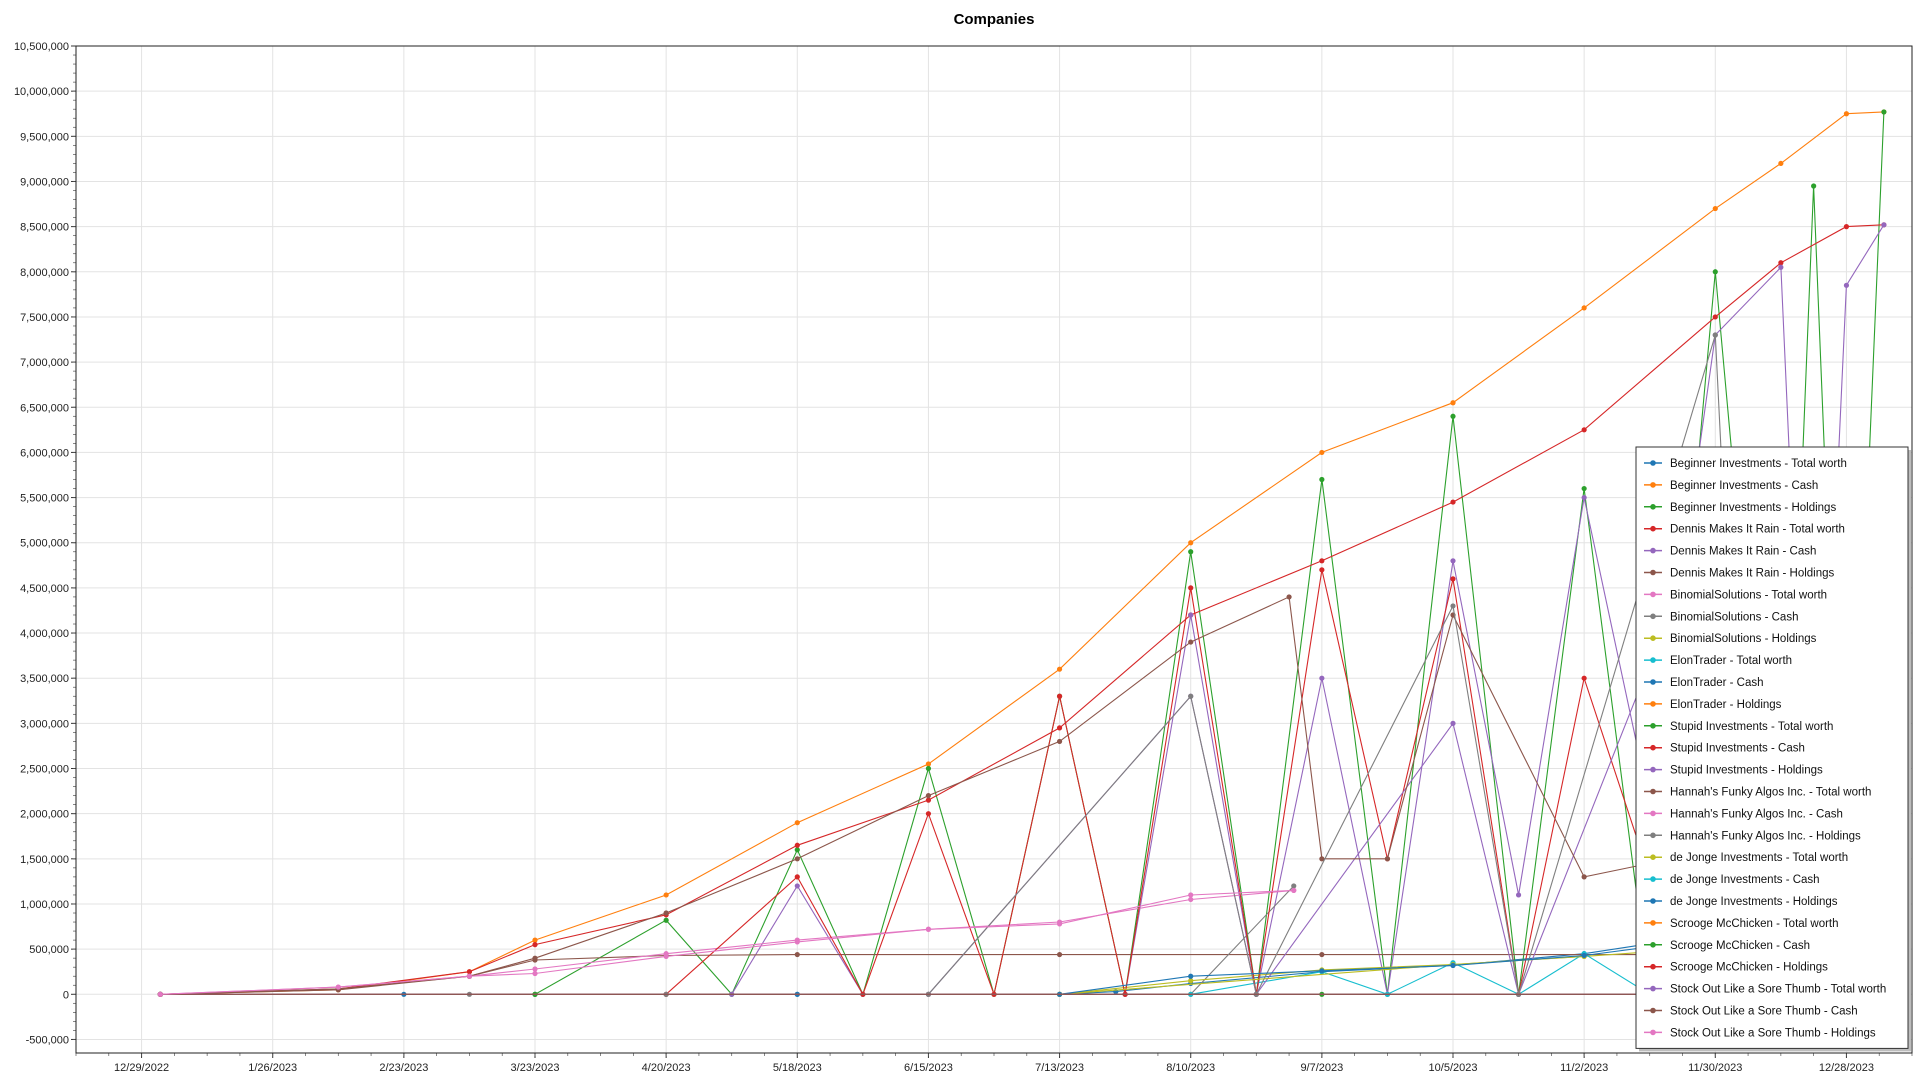  What do you see at coordinates (1743, 552) in the screenshot?
I see `legend-entry: Dennis Makes It Rain - Cash` at bounding box center [1743, 552].